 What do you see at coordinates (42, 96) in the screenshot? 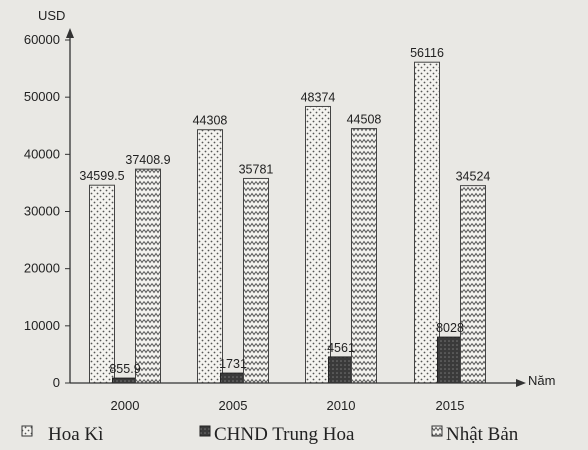
I see `y-tick-label: 50000` at bounding box center [42, 96].